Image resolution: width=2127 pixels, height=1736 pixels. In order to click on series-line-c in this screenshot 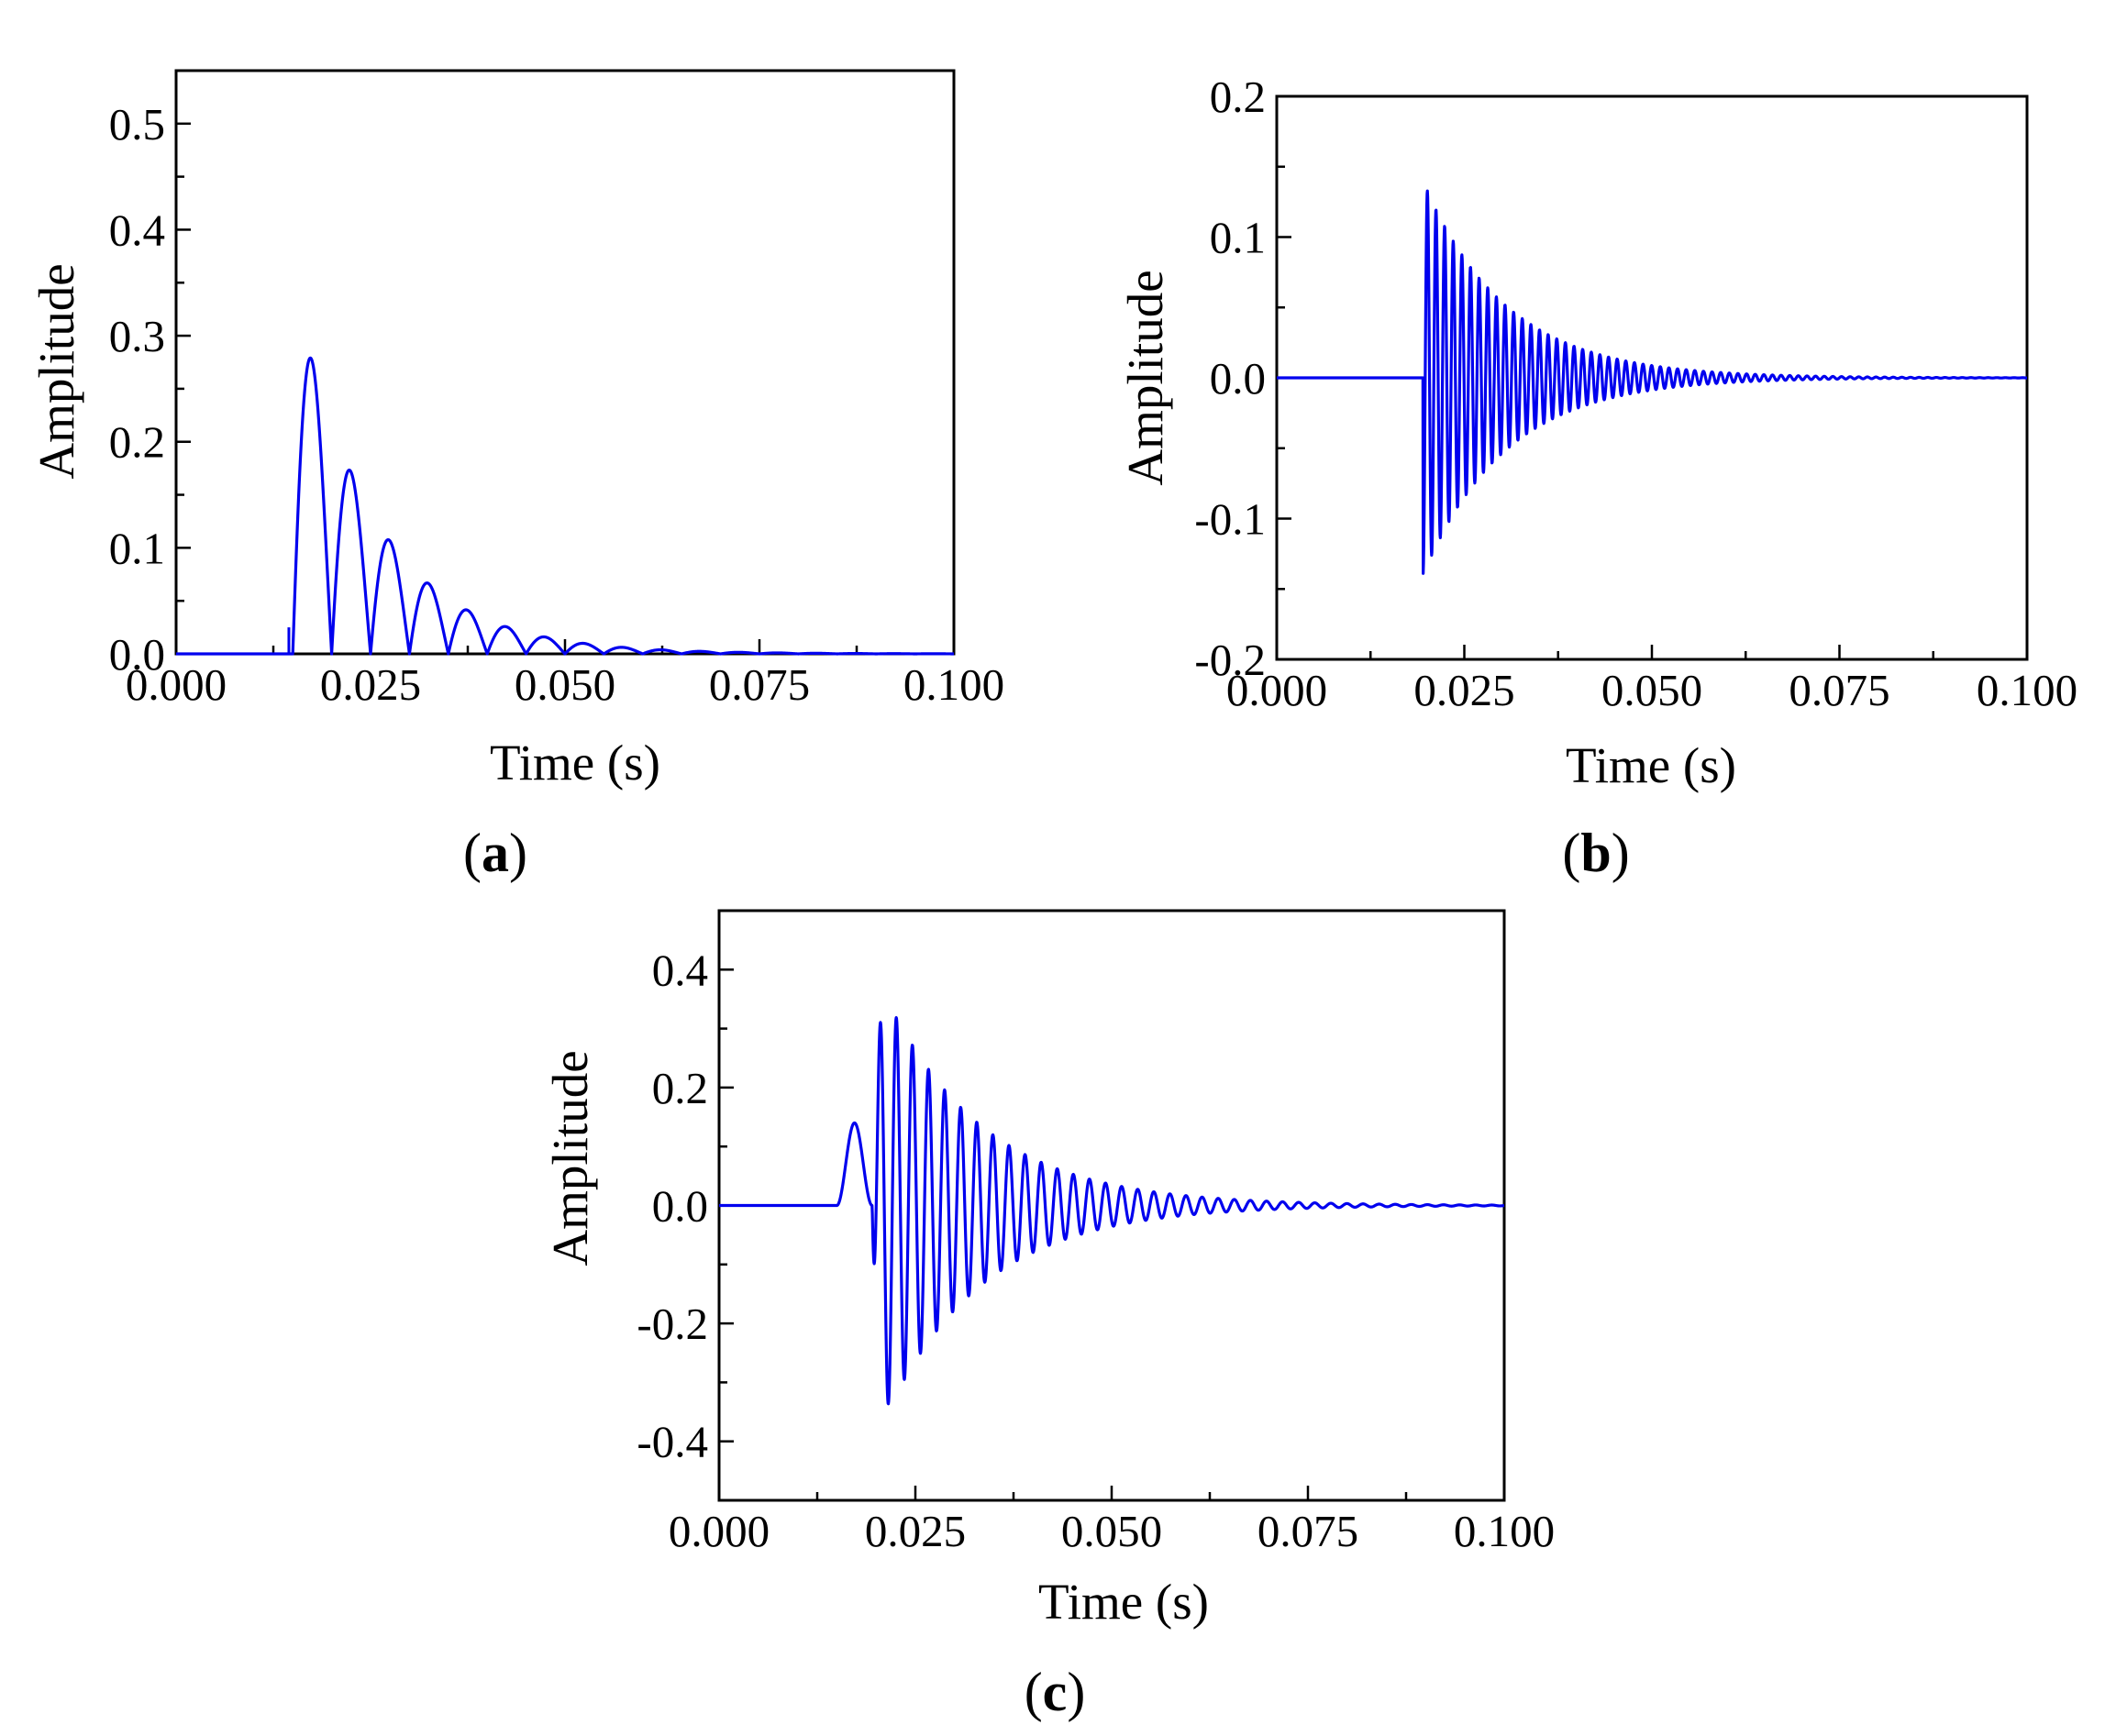, I will do `click(1111, 1210)`.